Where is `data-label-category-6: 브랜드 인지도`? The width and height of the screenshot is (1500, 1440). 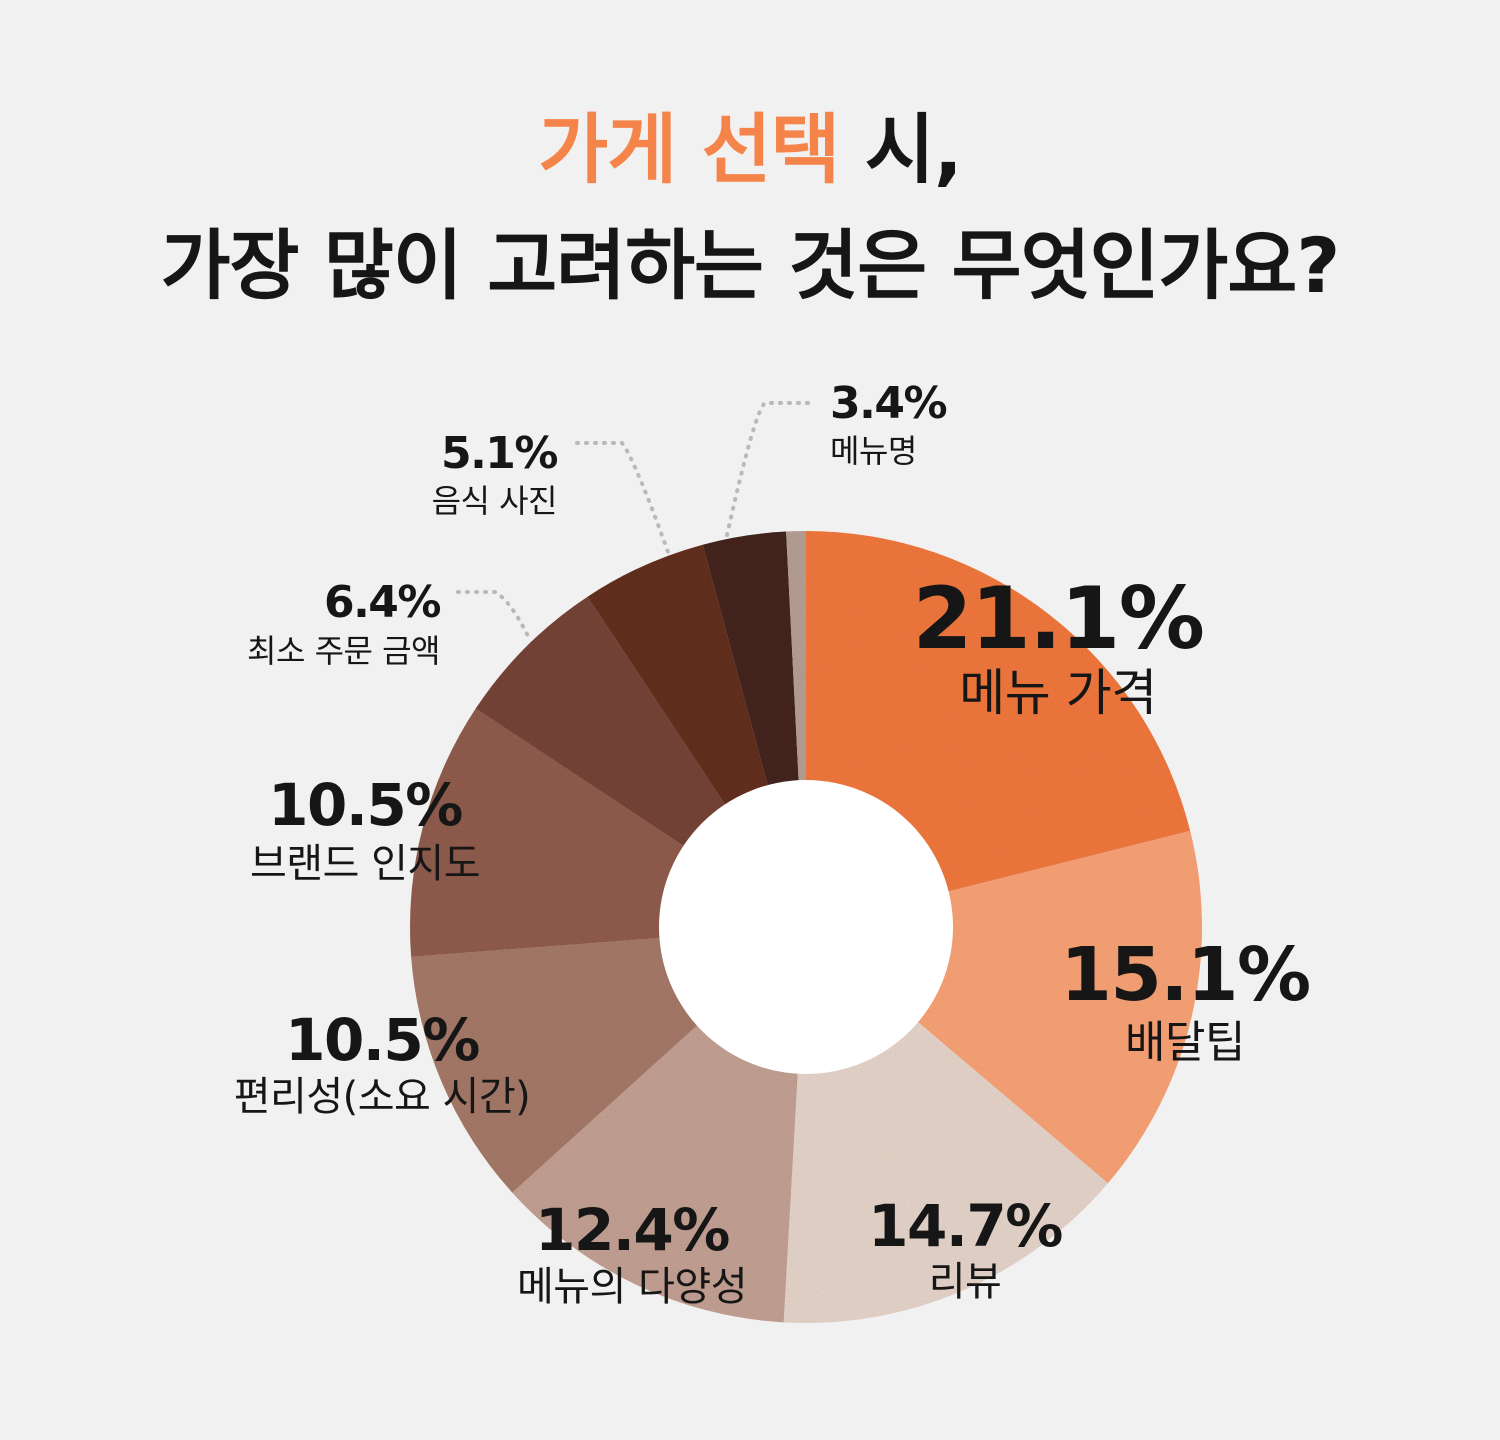
data-label-category-6: 브랜드 인지도 is located at coordinates (365, 864).